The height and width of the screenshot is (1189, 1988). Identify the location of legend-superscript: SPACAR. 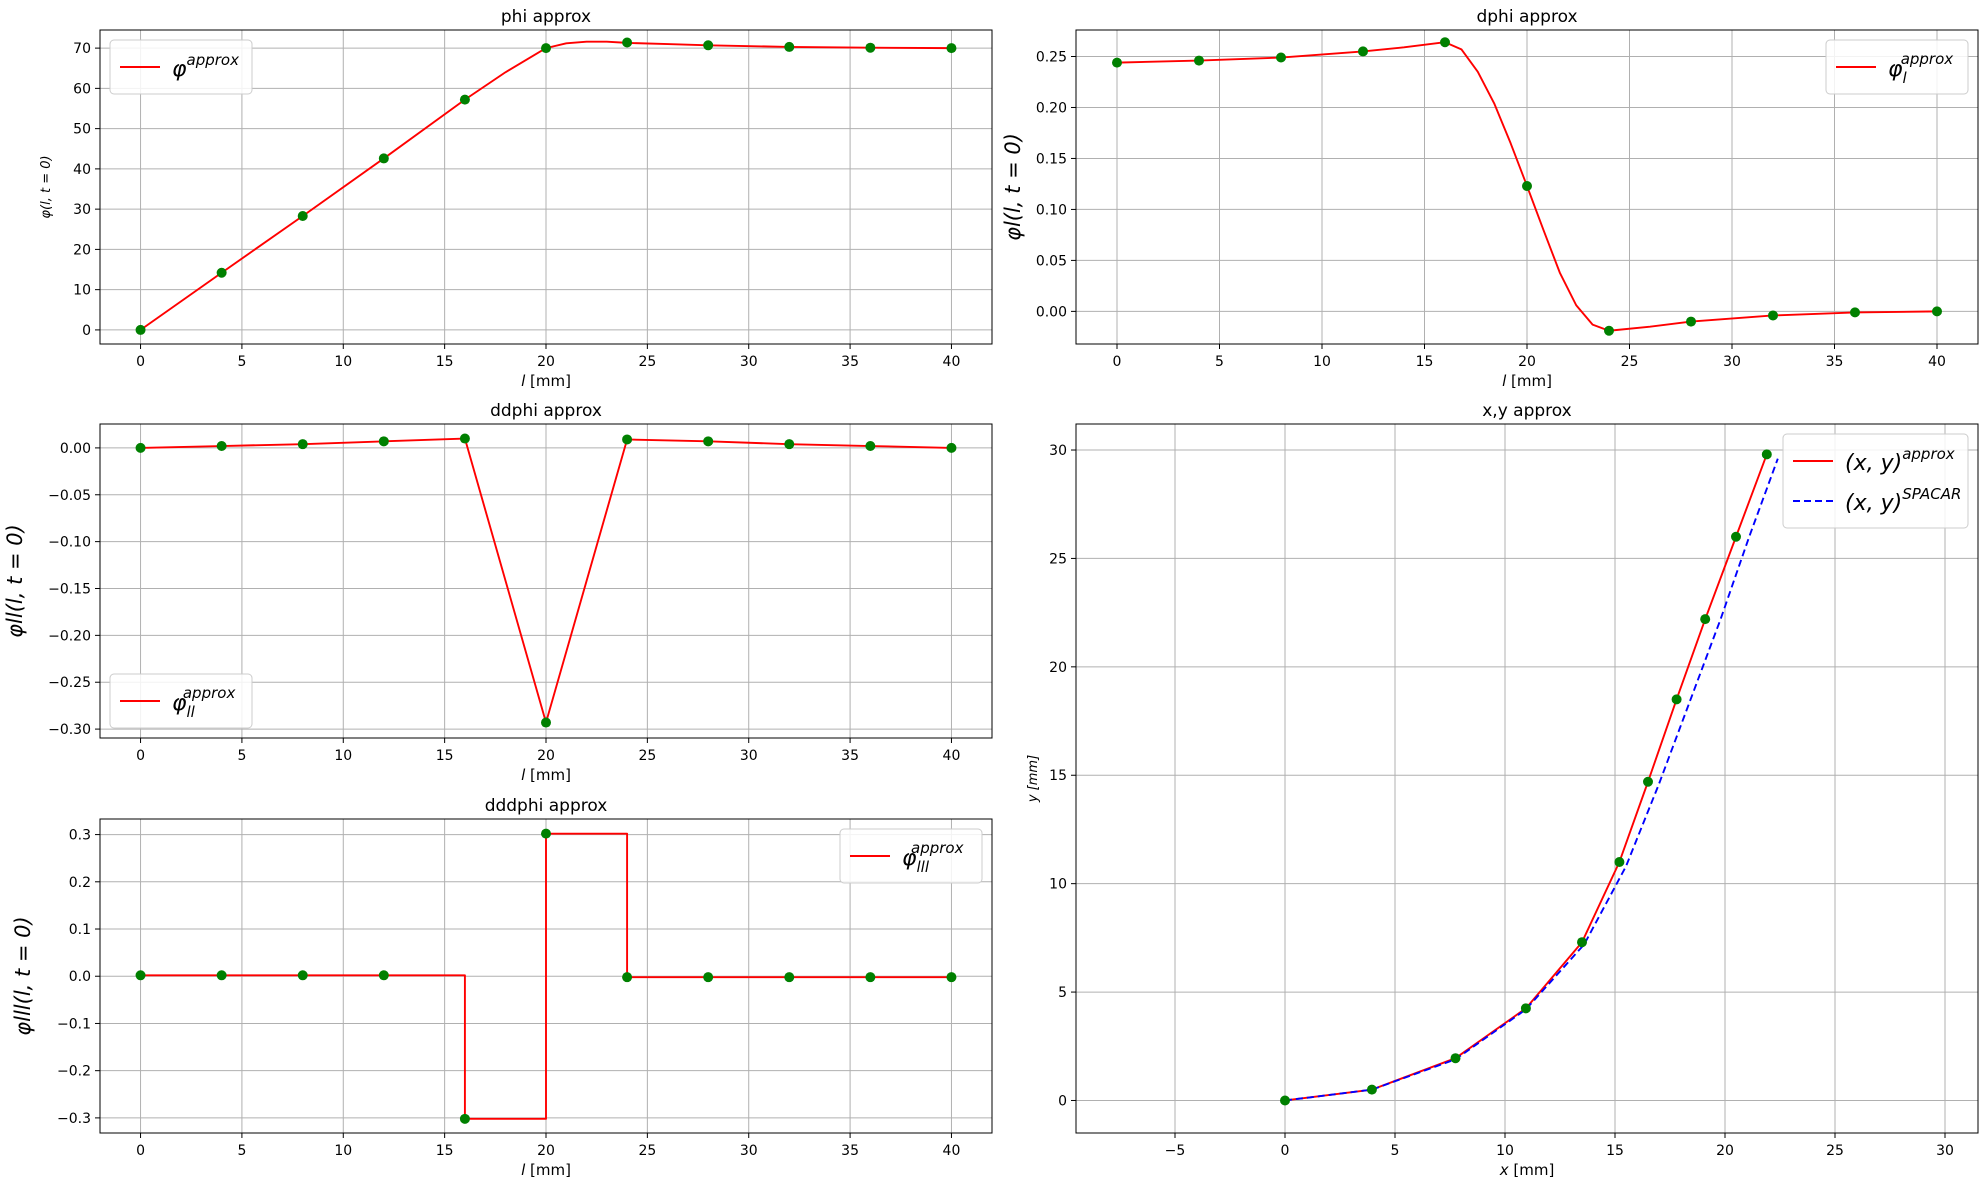
(1931, 494).